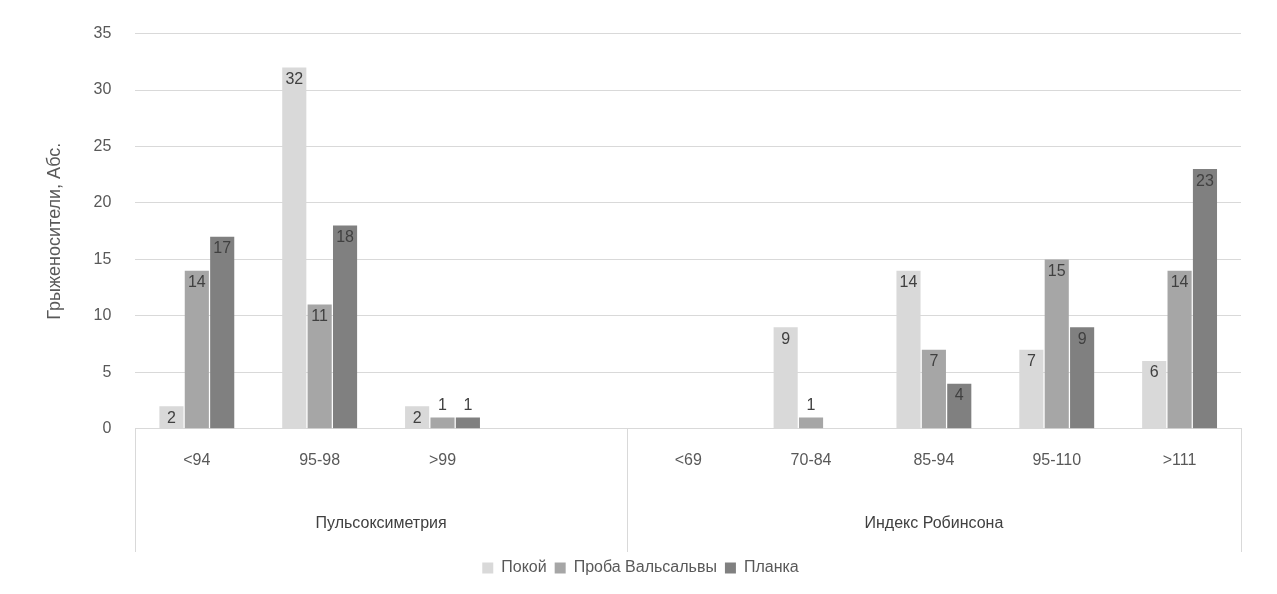 Image resolution: width=1277 pixels, height=594 pixels. Describe the element at coordinates (102, 202) in the screenshot. I see `y-tick-label: 20` at that location.